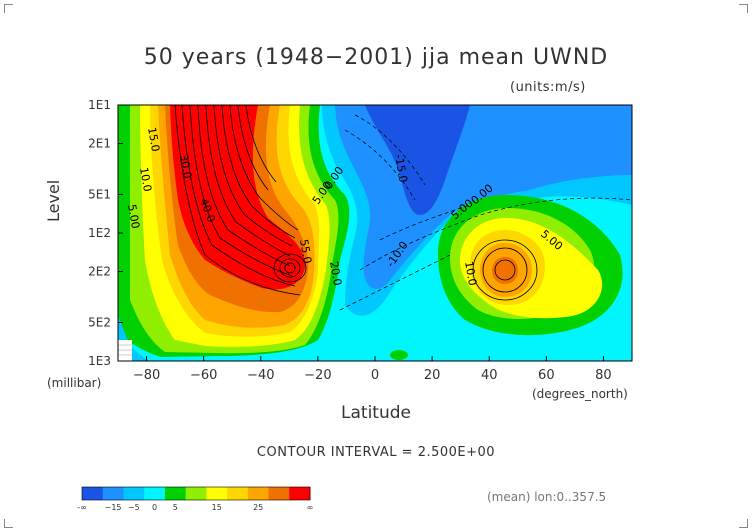 The height and width of the screenshot is (532, 752). I want to click on colorbar-tick-label: 0, so click(154, 507).